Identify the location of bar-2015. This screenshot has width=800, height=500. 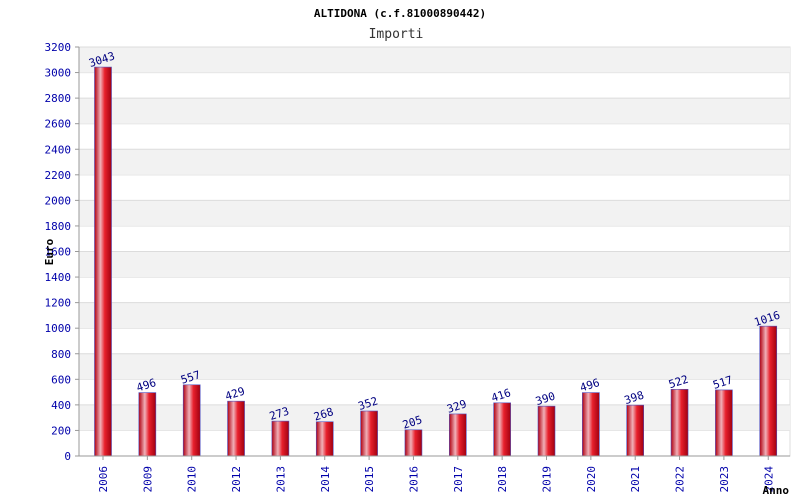
(369, 433).